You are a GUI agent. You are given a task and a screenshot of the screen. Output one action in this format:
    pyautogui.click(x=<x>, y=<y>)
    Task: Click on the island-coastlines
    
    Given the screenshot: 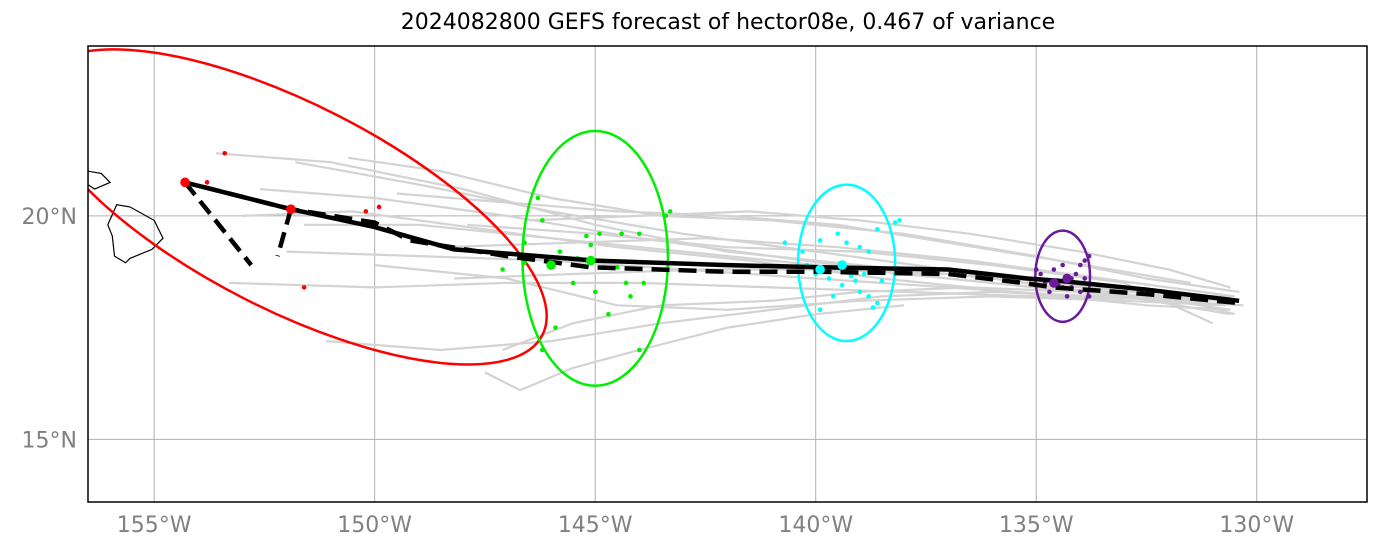 What is the action you would take?
    pyautogui.click(x=126, y=217)
    